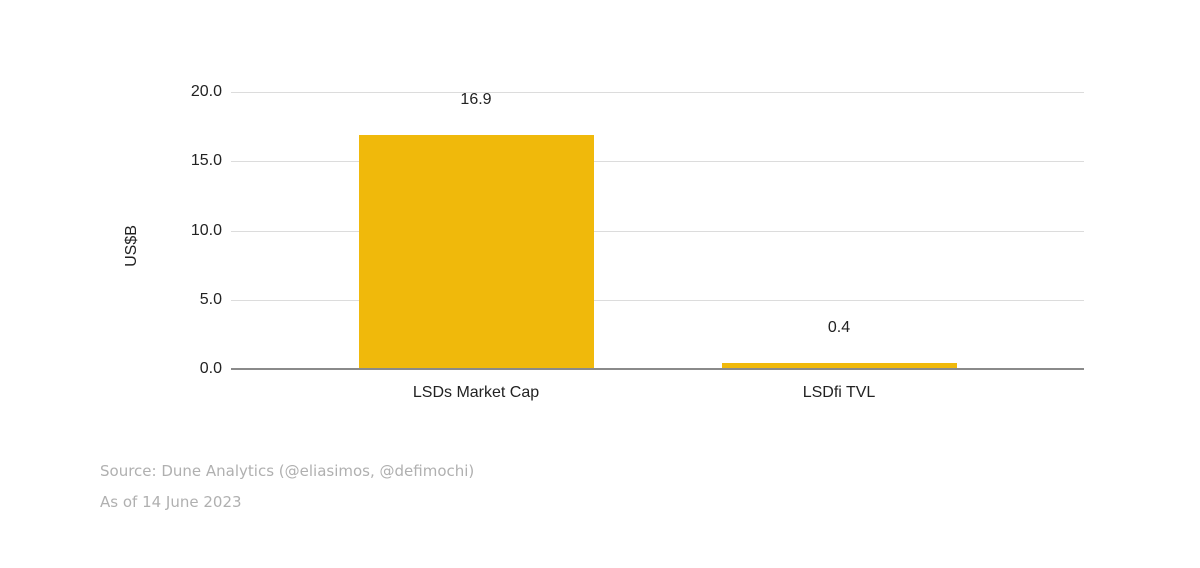  What do you see at coordinates (210, 368) in the screenshot?
I see `y-tick-0: 0.0` at bounding box center [210, 368].